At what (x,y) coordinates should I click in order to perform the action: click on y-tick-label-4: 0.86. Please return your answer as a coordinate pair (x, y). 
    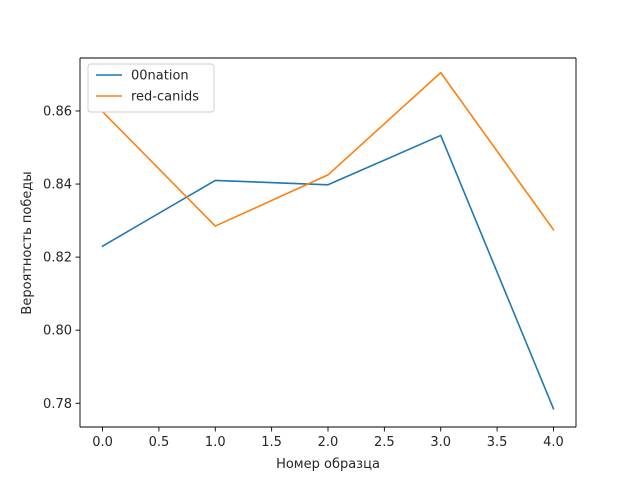
    Looking at the image, I should click on (57, 111).